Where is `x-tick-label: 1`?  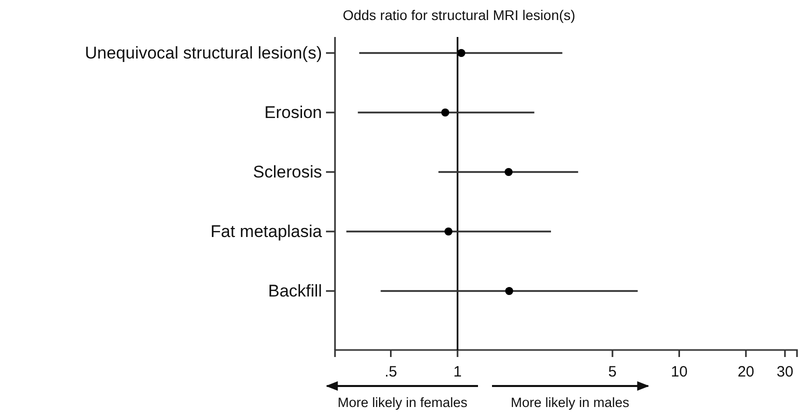 x-tick-label: 1 is located at coordinates (457, 372).